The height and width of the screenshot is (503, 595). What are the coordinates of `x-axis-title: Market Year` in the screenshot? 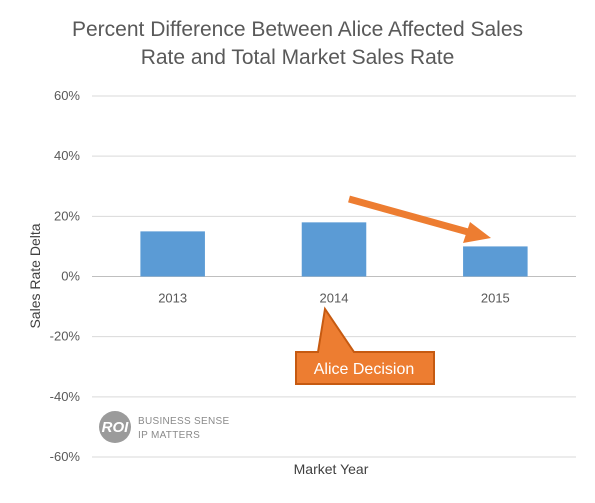 It's located at (331, 469).